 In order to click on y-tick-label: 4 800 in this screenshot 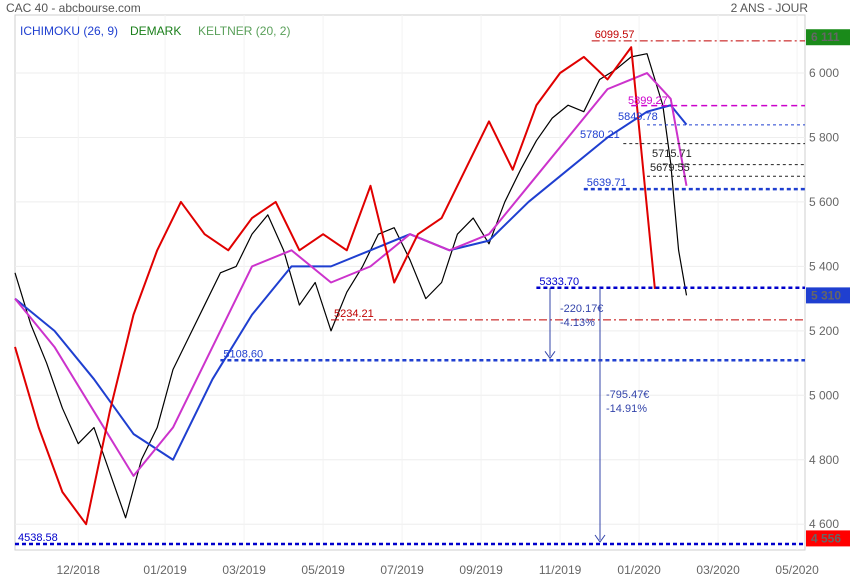, I will do `click(824, 460)`.